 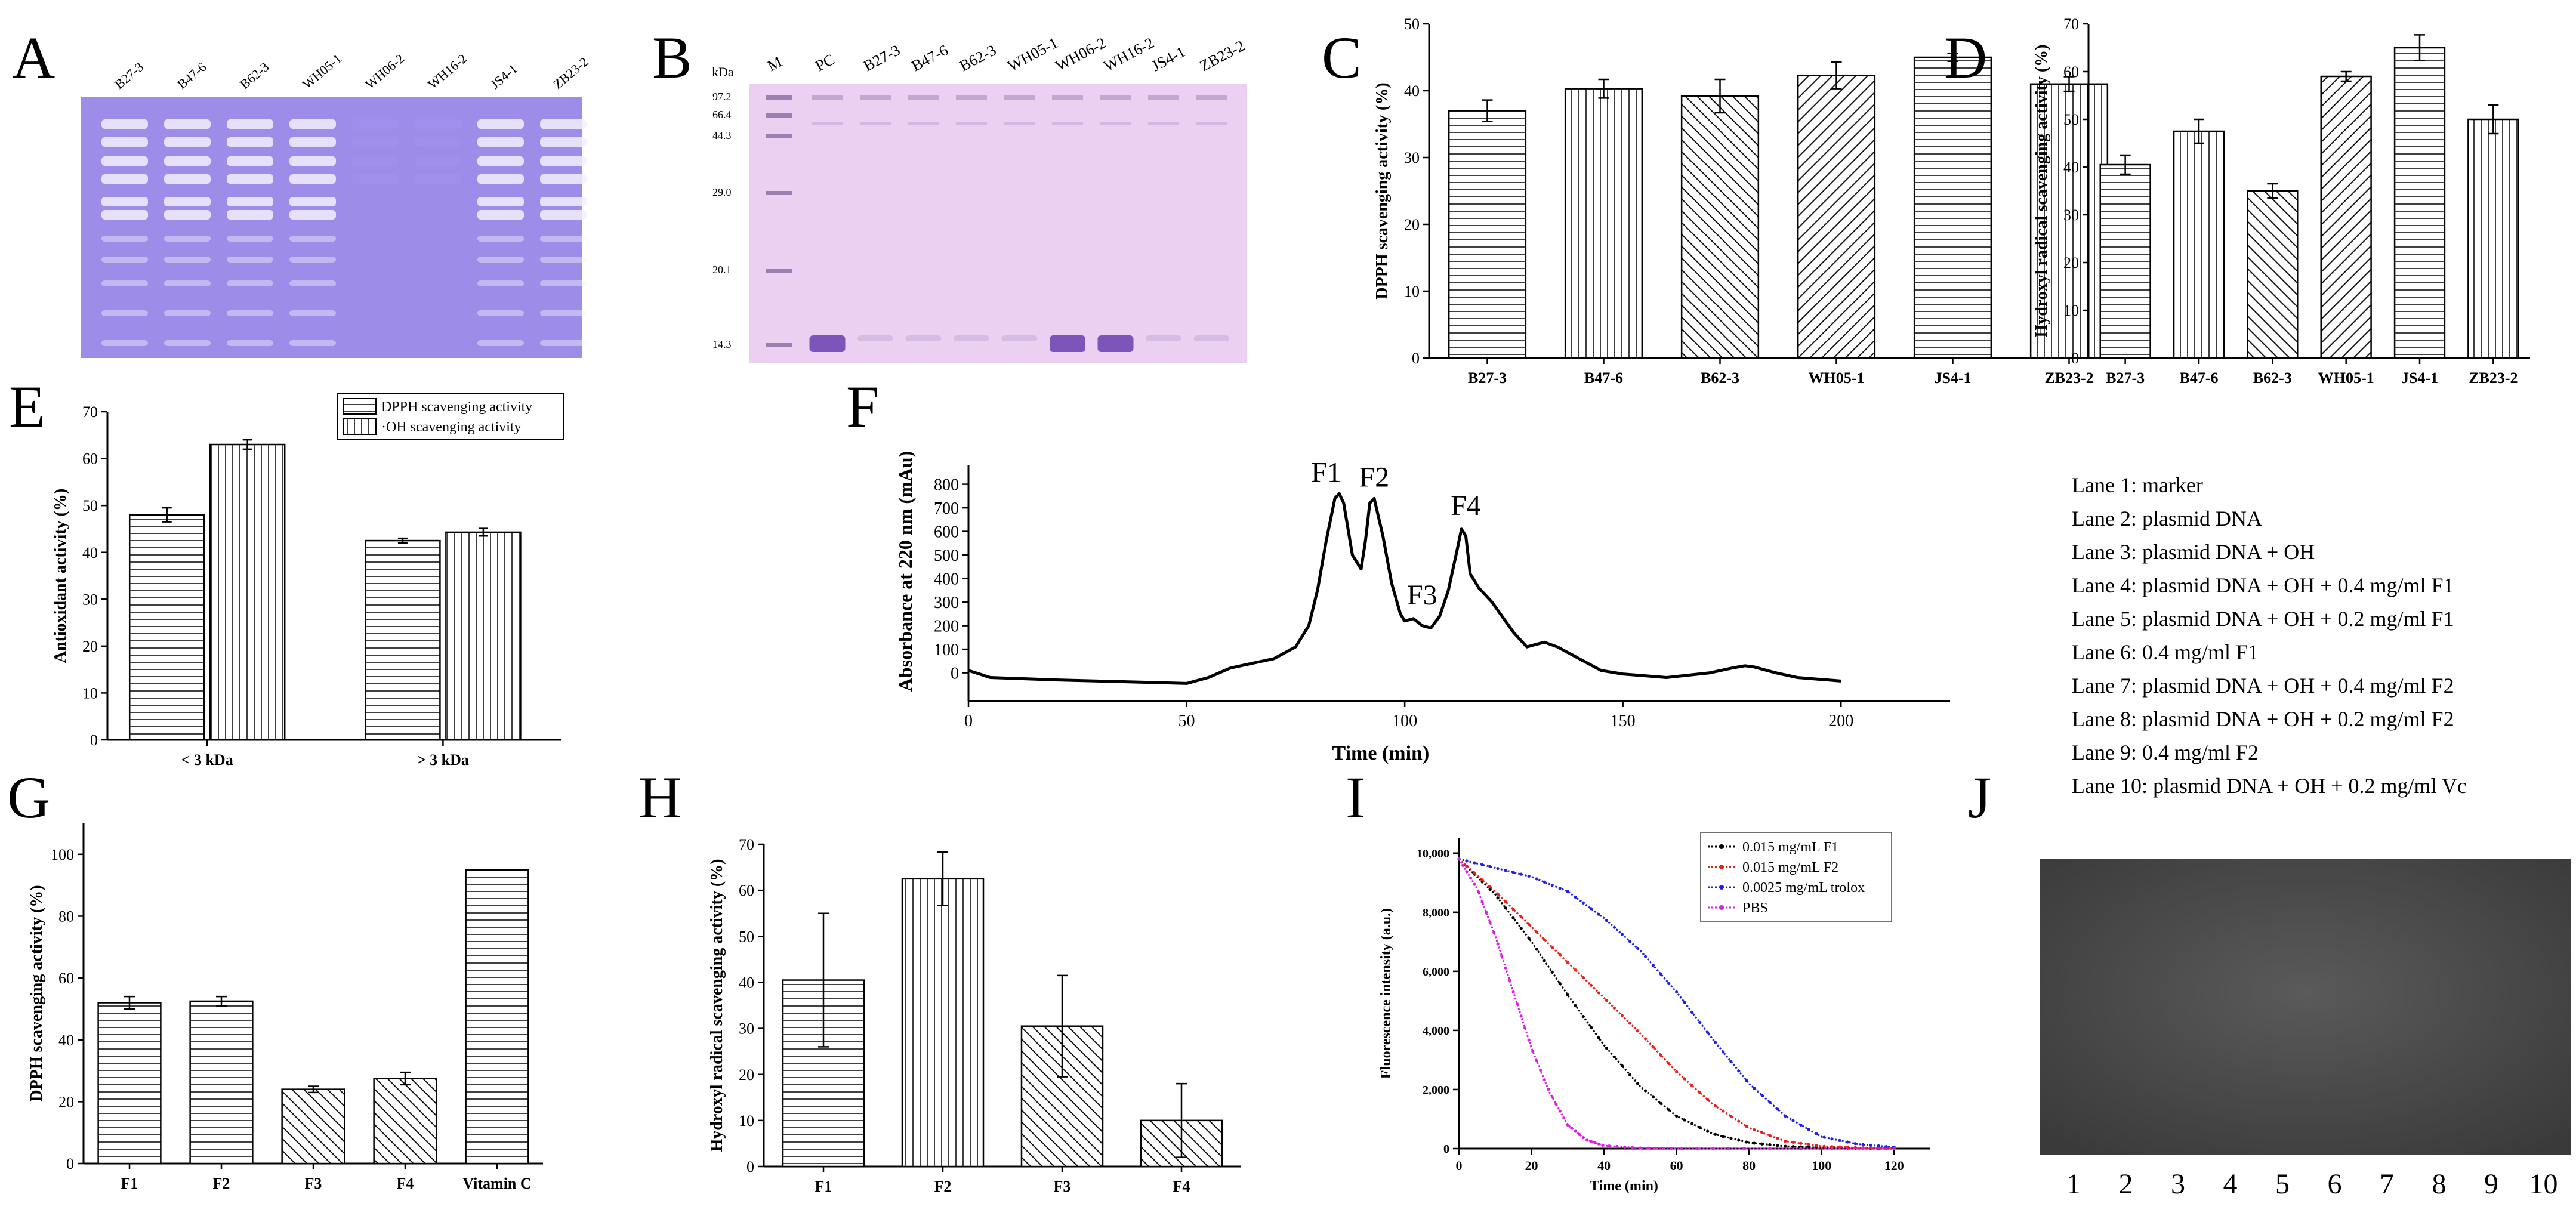 I want to click on y-tick-label: 20, so click(x=2071, y=262).